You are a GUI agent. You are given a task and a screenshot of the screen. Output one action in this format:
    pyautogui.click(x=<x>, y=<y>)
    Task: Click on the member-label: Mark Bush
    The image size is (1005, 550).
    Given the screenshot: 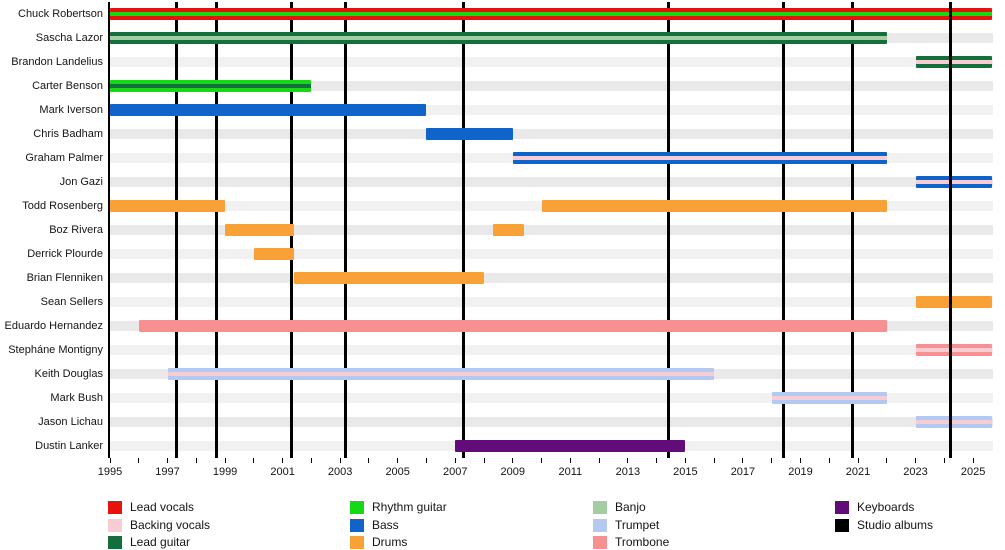 What is the action you would take?
    pyautogui.click(x=76, y=398)
    